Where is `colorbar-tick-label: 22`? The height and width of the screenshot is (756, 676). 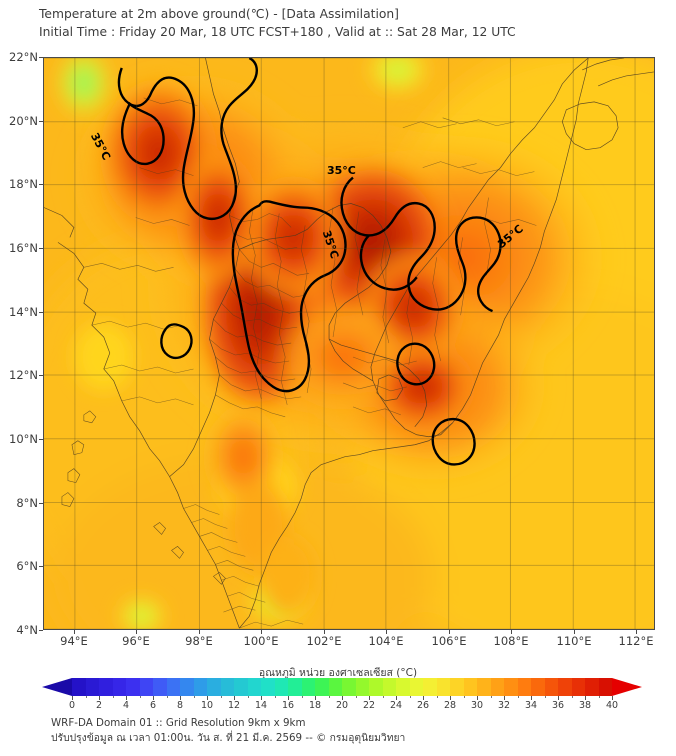
colorbar-tick-label: 22 is located at coordinates (369, 705).